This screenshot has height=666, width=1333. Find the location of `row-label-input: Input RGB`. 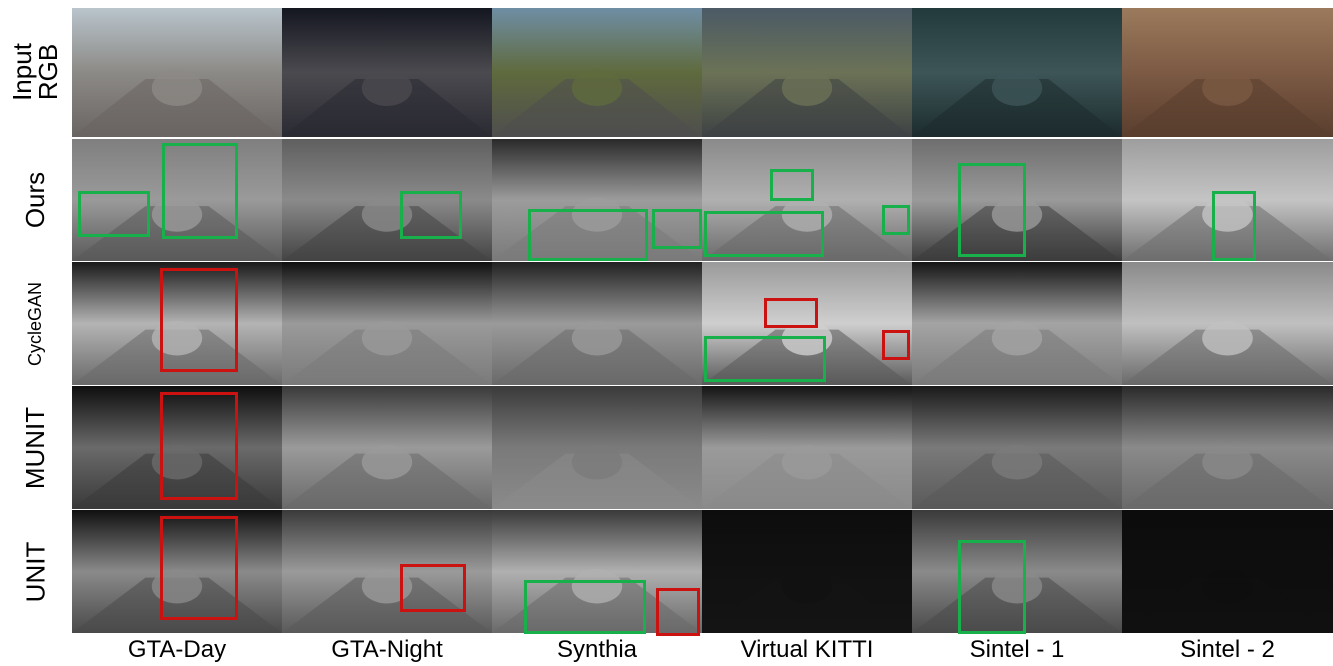

row-label-input: Input RGB is located at coordinates (35, 72).